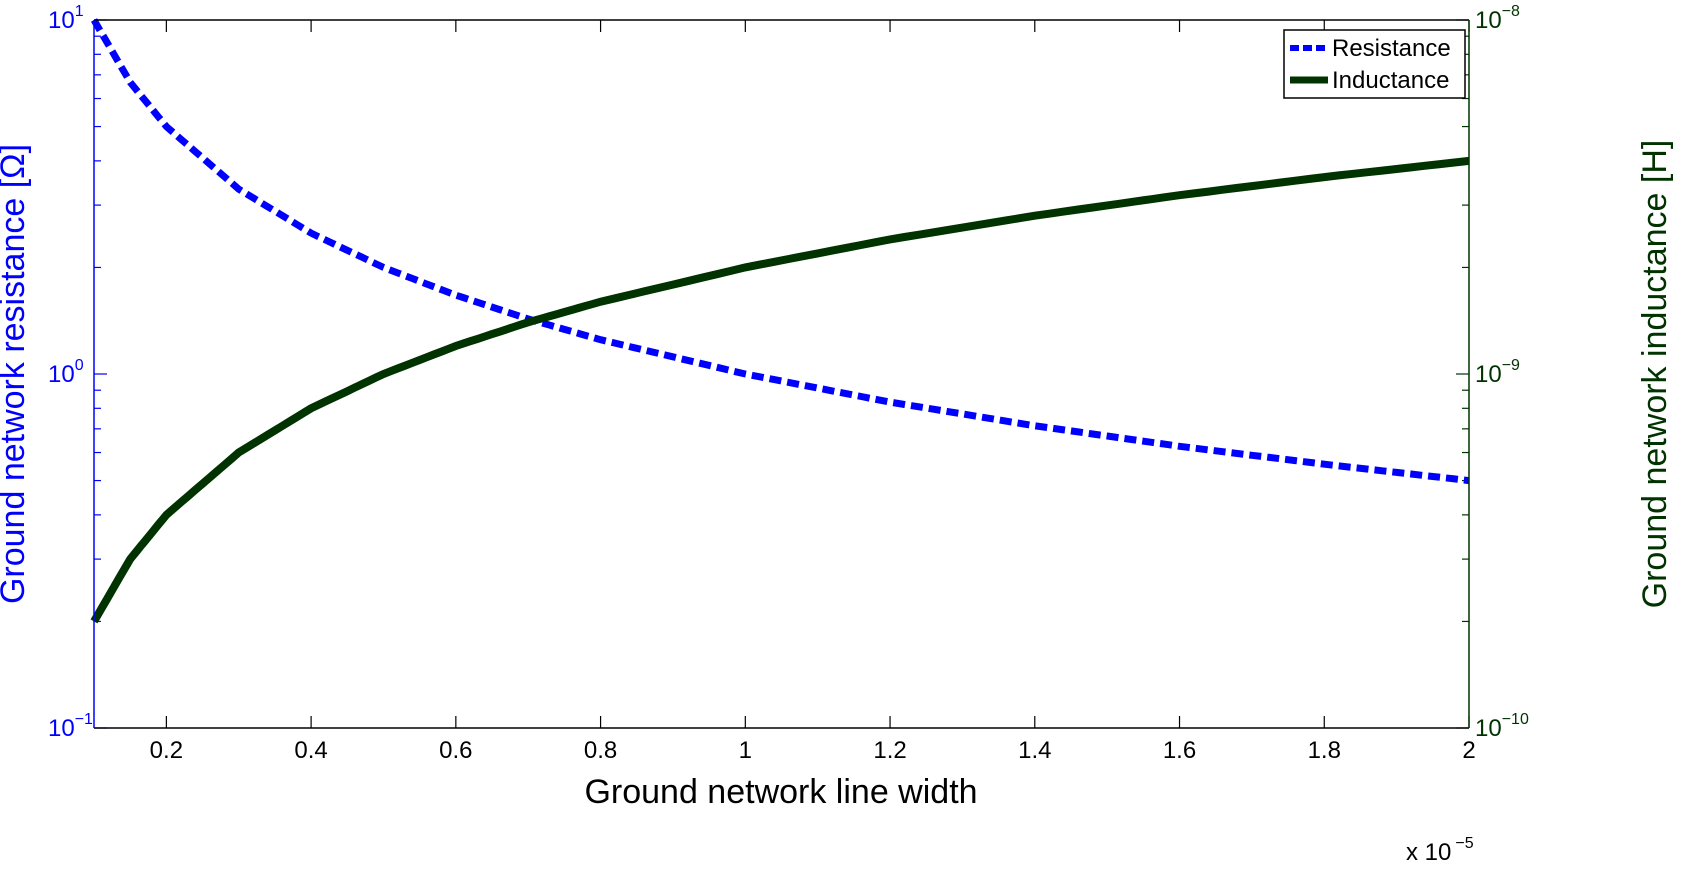 The width and height of the screenshot is (1688, 871). I want to click on x-axis-label: Ground network line width, so click(780, 792).